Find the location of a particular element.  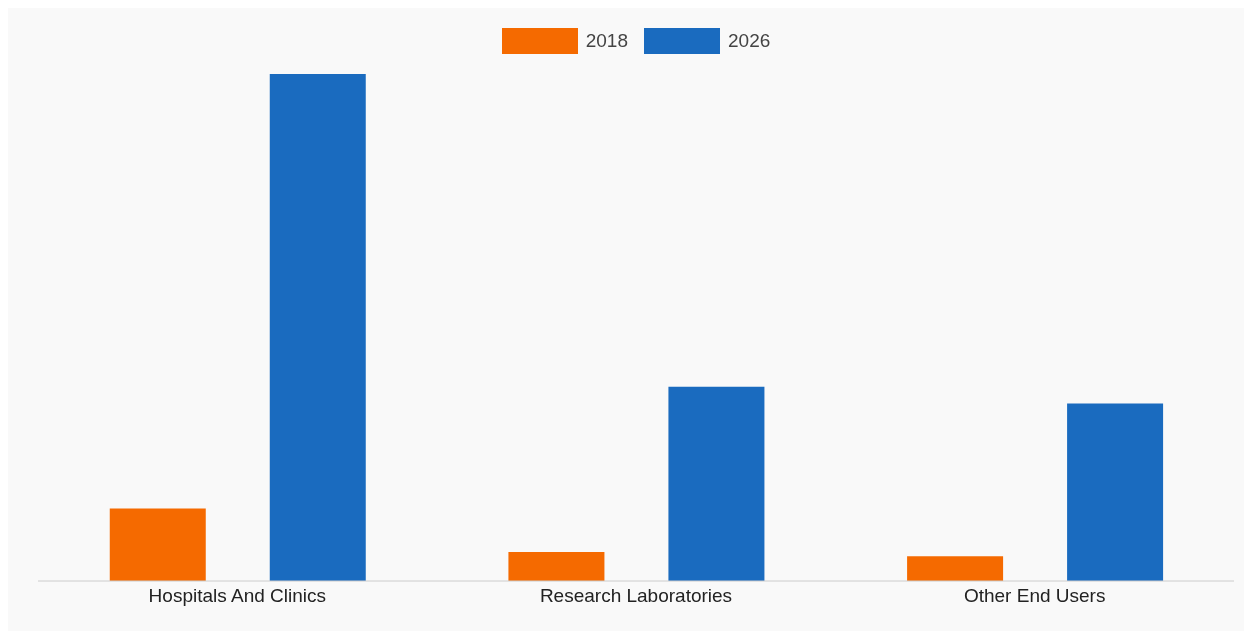

legend-label: 2026 is located at coordinates (749, 41).